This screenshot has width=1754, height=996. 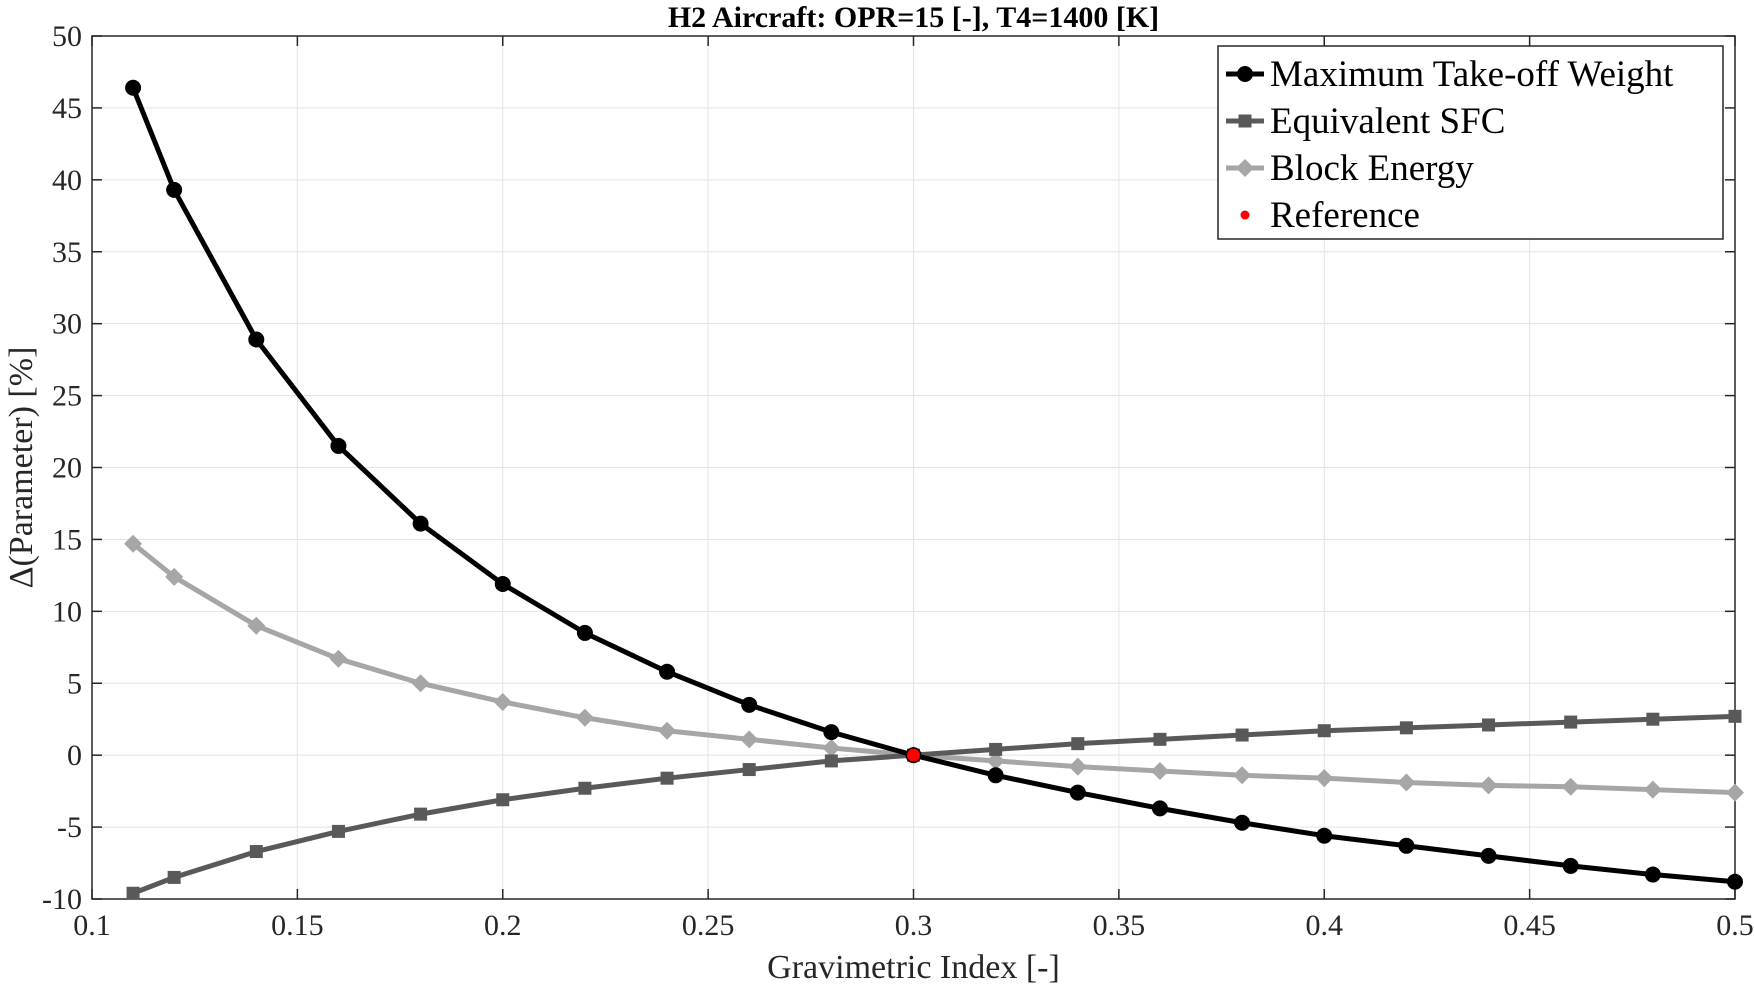 What do you see at coordinates (914, 925) in the screenshot?
I see `x-tick-label: 0.3` at bounding box center [914, 925].